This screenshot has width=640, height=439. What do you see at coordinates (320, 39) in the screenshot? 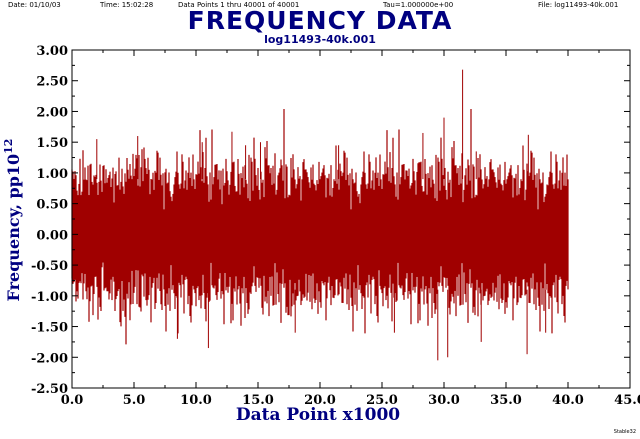
I see `chart-subtitle: log11493-40k.001` at bounding box center [320, 39].